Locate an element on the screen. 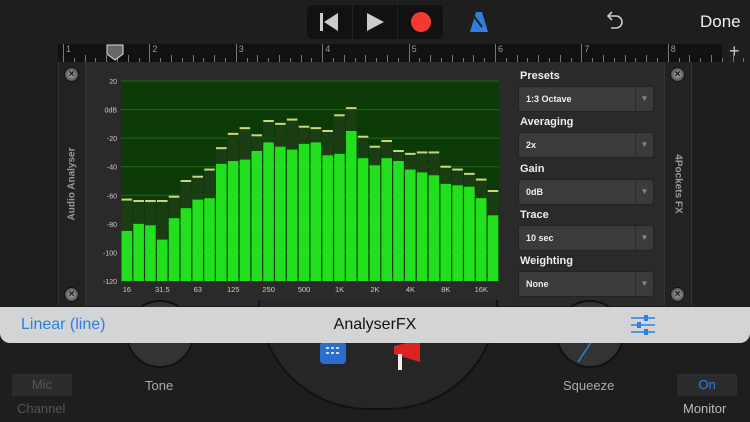 The height and width of the screenshot is (422, 750). averaging-select: 2x ▼ is located at coordinates (586, 145).